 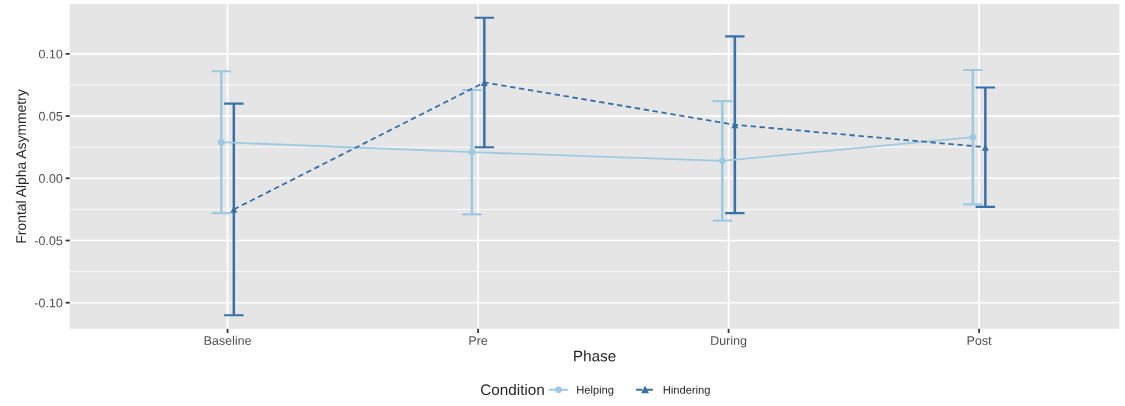 I want to click on y-tick-label: -0.10, so click(x=48, y=303).